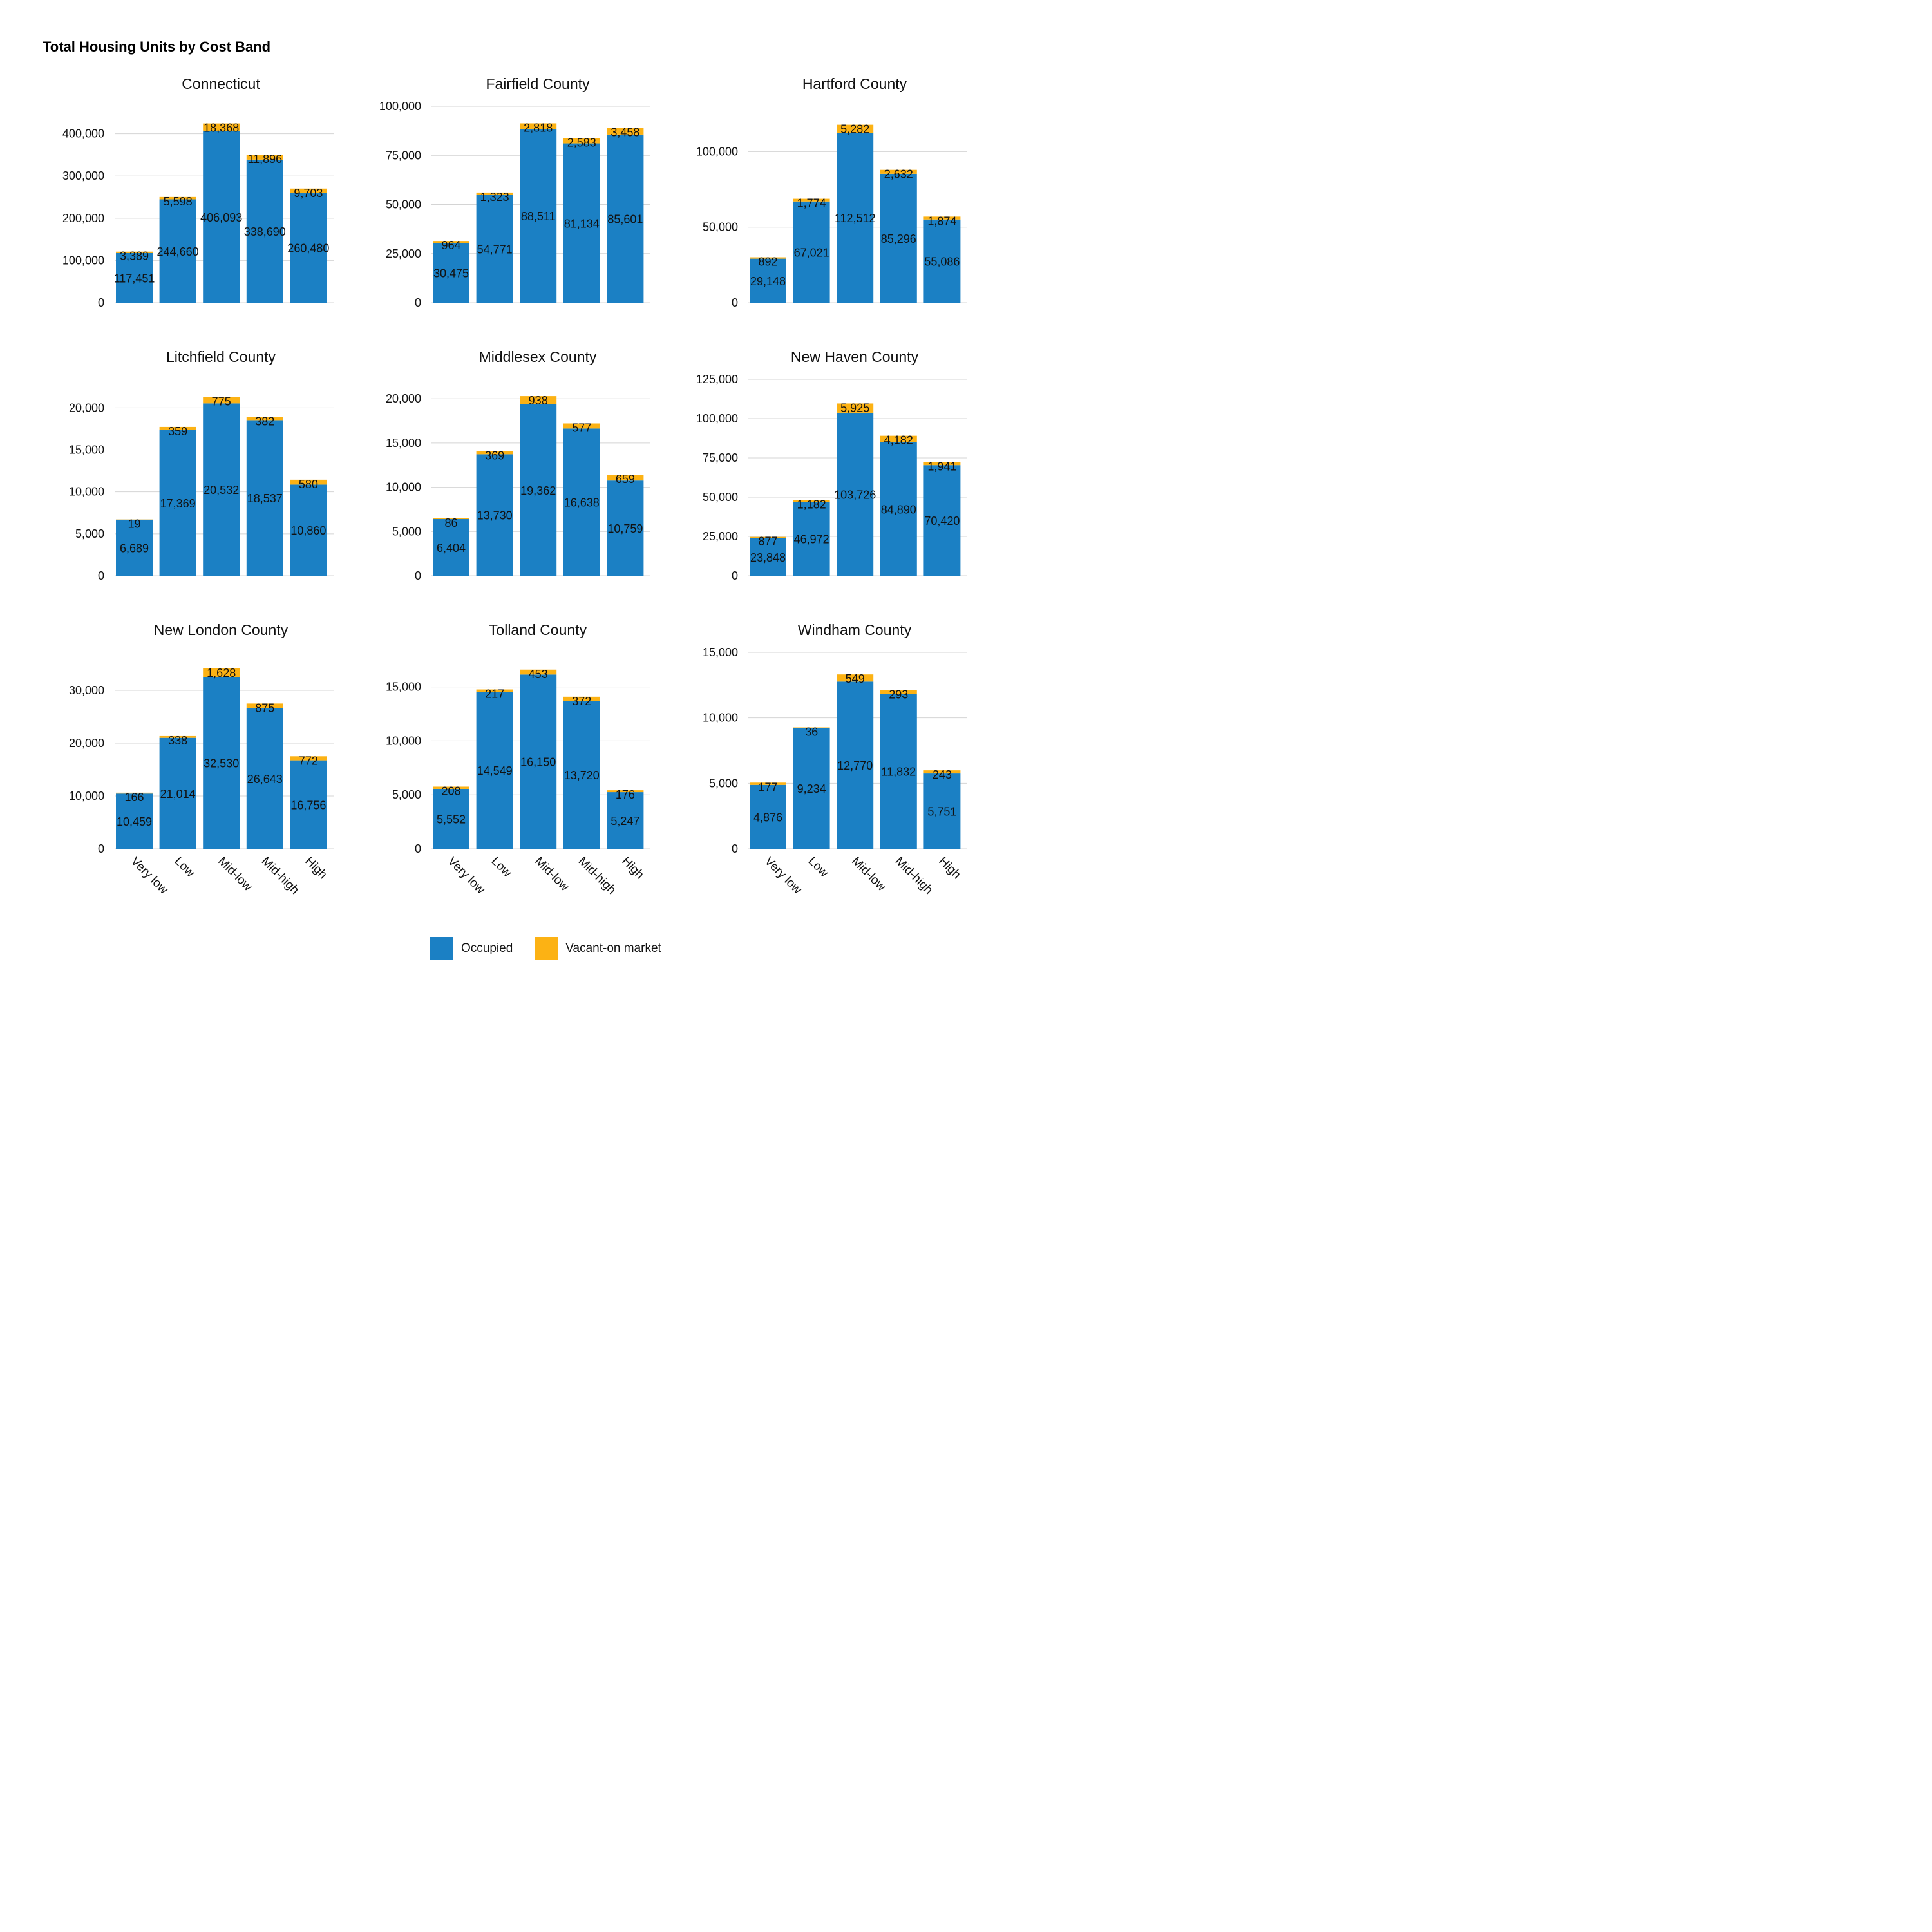 The image size is (1932, 1932). Describe the element at coordinates (550, 948) in the screenshot. I see `legend: Occupied Vacant-on market` at that location.